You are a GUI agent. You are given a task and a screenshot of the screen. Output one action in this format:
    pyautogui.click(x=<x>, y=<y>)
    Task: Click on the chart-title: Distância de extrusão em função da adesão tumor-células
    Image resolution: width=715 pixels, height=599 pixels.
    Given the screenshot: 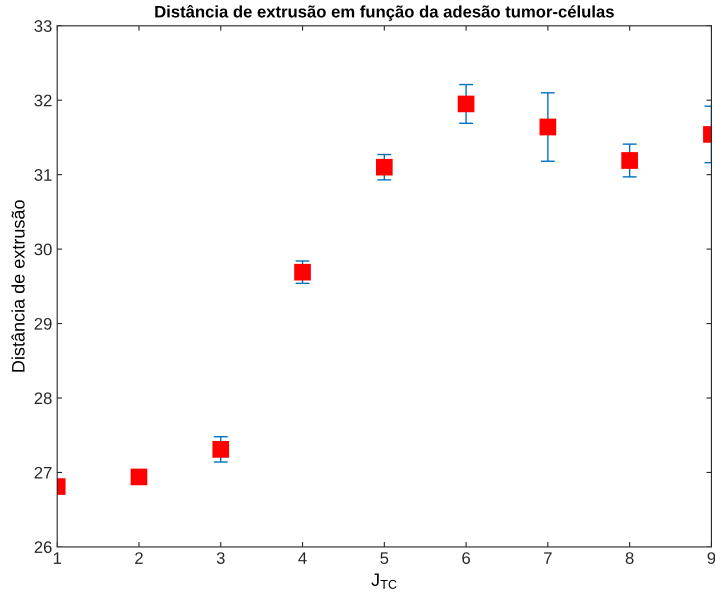 What is the action you would take?
    pyautogui.click(x=384, y=12)
    